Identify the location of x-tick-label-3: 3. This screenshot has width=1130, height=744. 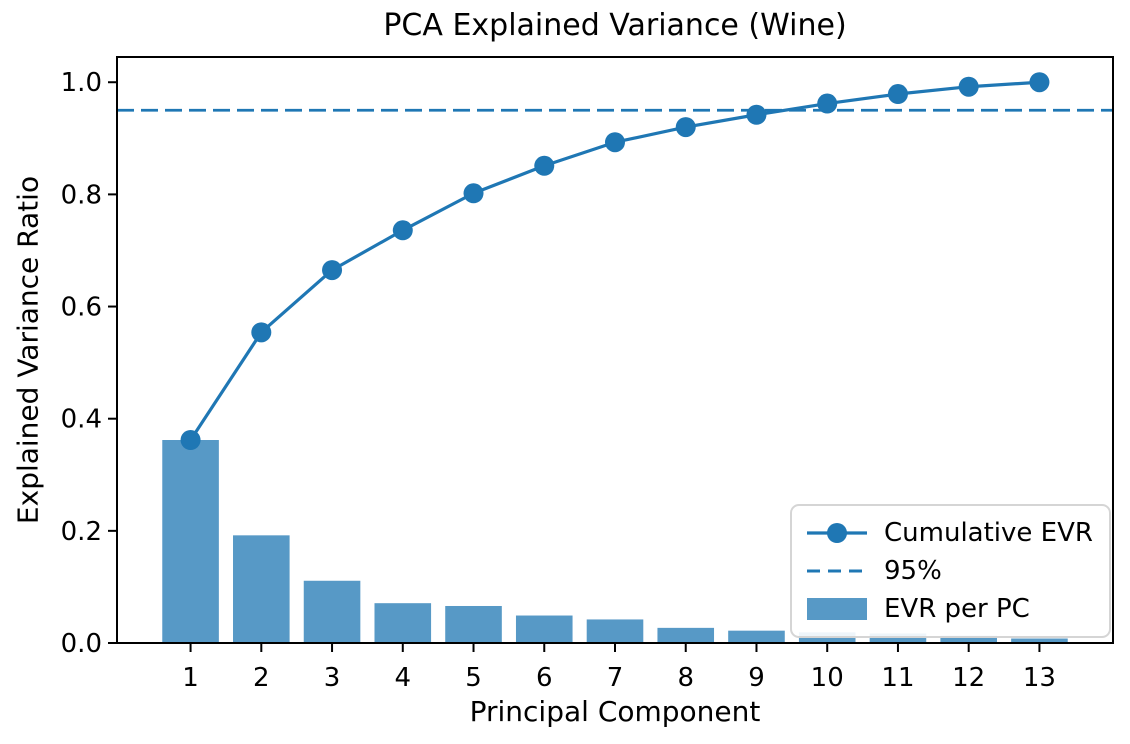
(332, 678).